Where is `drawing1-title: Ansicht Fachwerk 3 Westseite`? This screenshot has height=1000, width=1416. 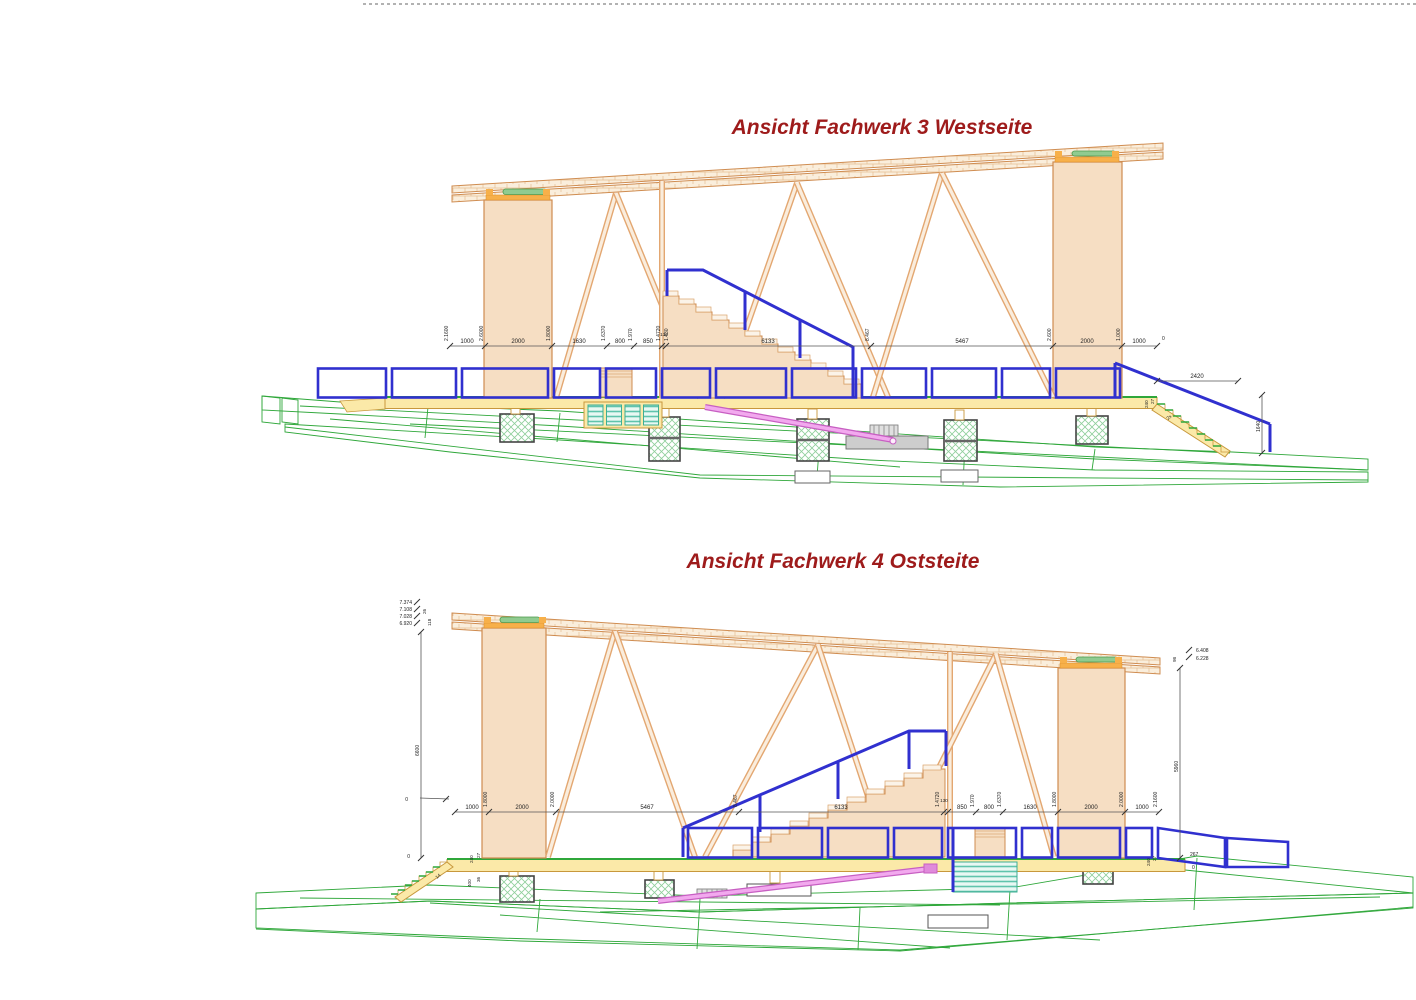 drawing1-title: Ansicht Fachwerk 3 Westseite is located at coordinates (882, 127).